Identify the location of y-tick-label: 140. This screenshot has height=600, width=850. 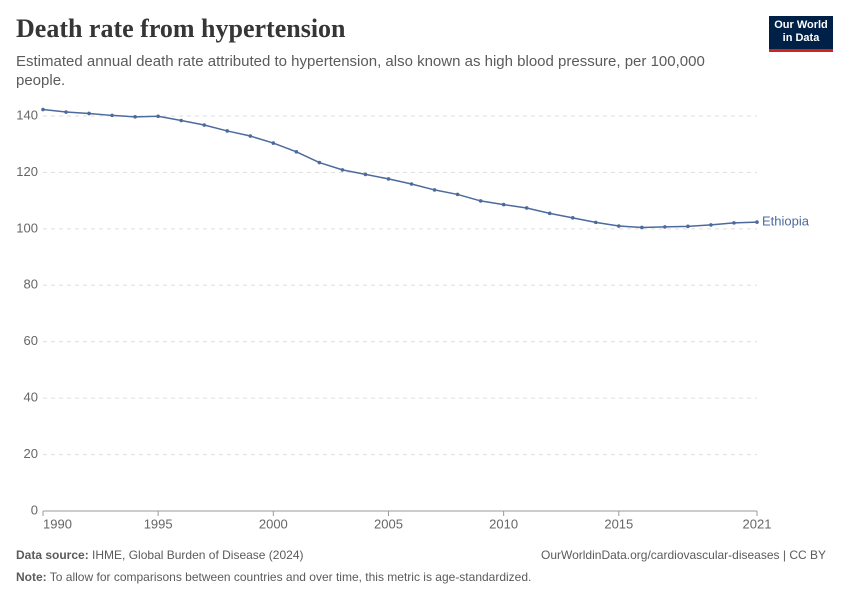
(27, 114).